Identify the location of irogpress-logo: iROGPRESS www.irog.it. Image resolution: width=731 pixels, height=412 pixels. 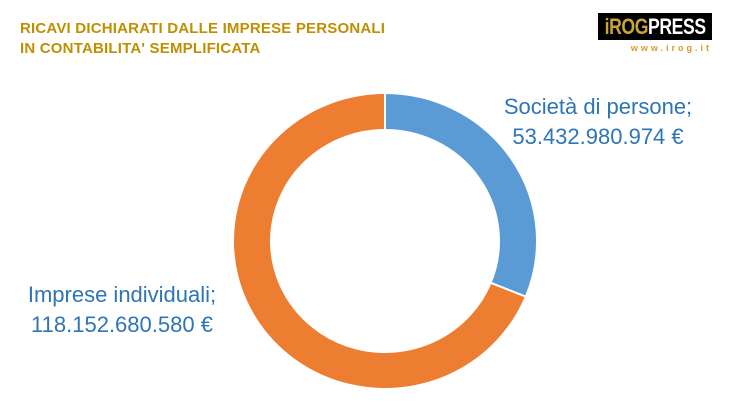
(655, 33).